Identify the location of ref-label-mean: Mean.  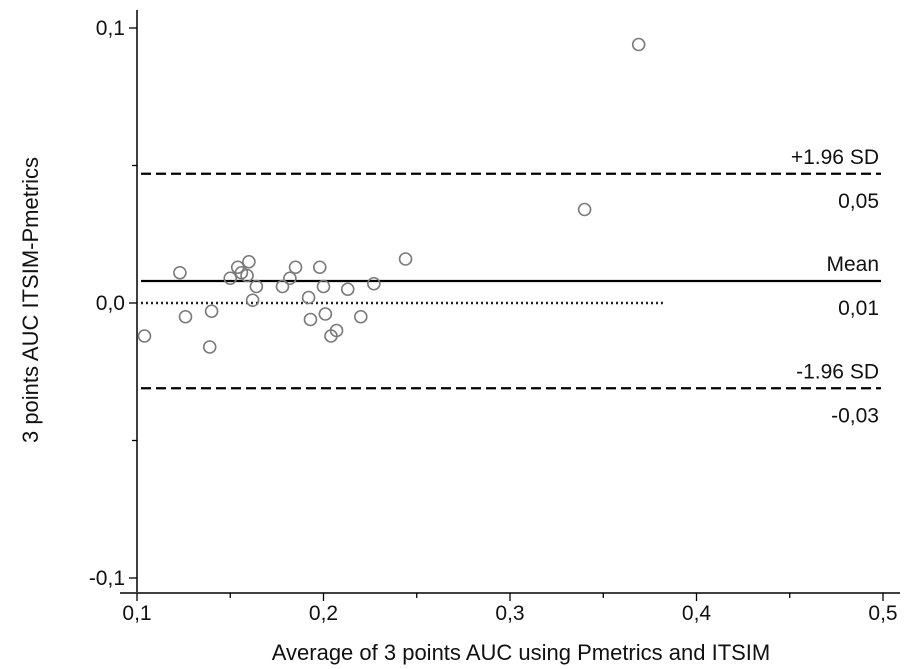
(852, 264).